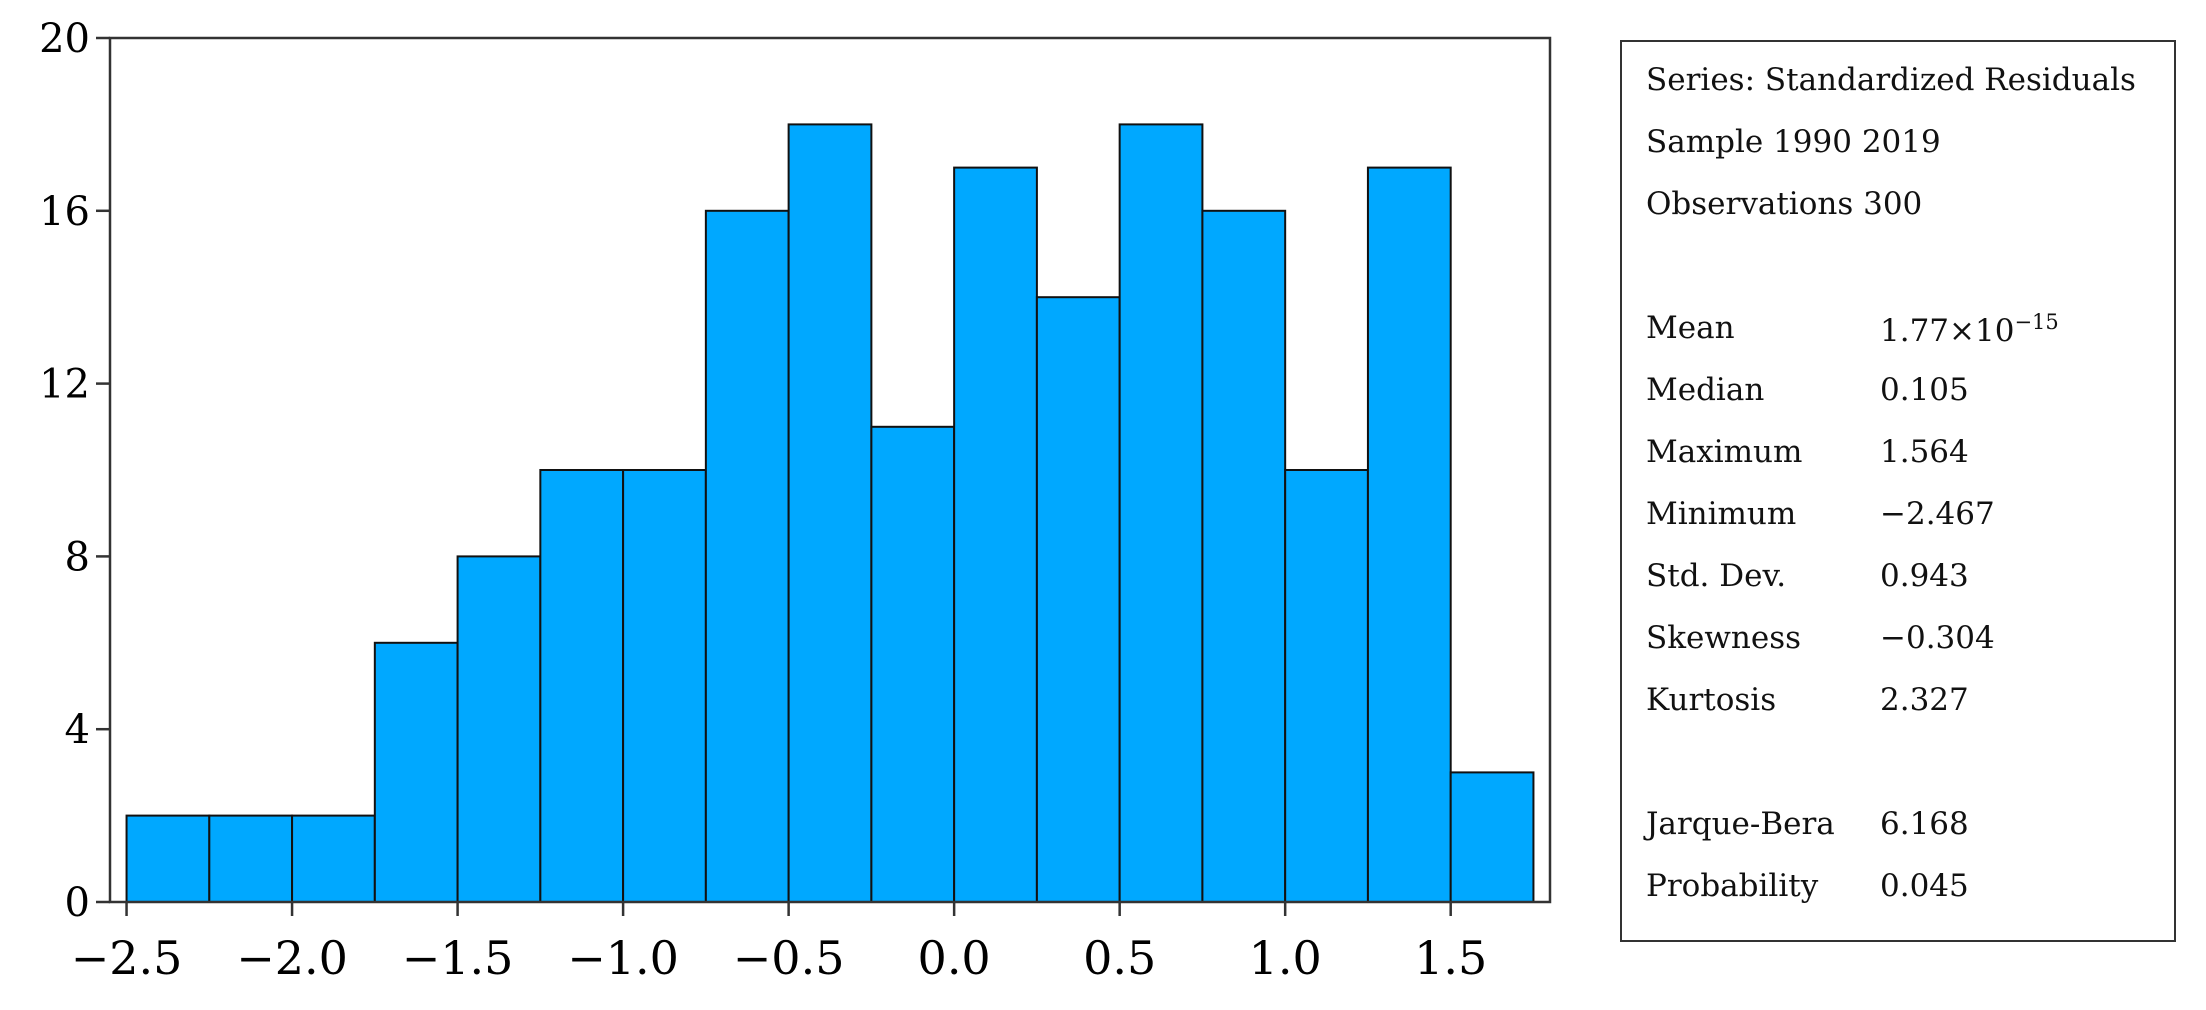  Describe the element at coordinates (1924, 824) in the screenshot. I see `stat-value-jarque-bera: 6.168` at that location.